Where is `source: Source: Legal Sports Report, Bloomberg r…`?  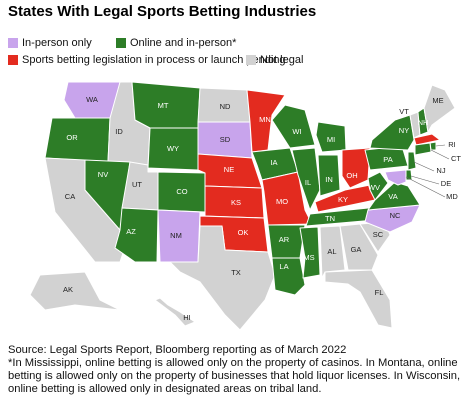
source: Source: Legal Sports Report, Bloomberg r… is located at coordinates (177, 350).